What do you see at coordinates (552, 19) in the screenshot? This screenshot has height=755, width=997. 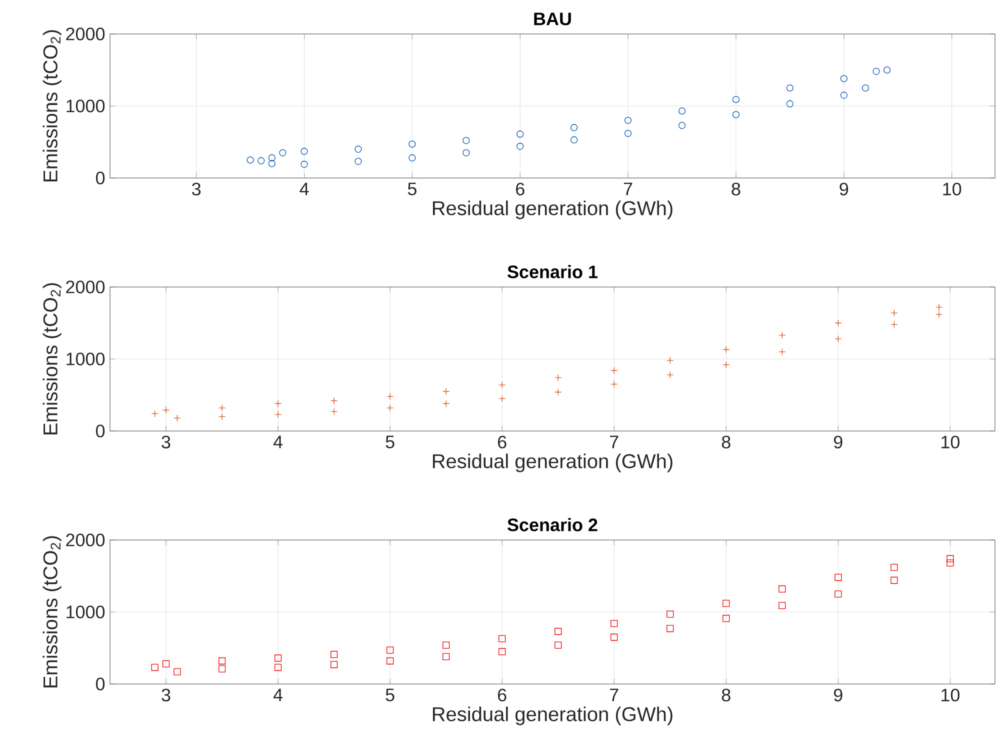 I see `chart-title: BAU` at bounding box center [552, 19].